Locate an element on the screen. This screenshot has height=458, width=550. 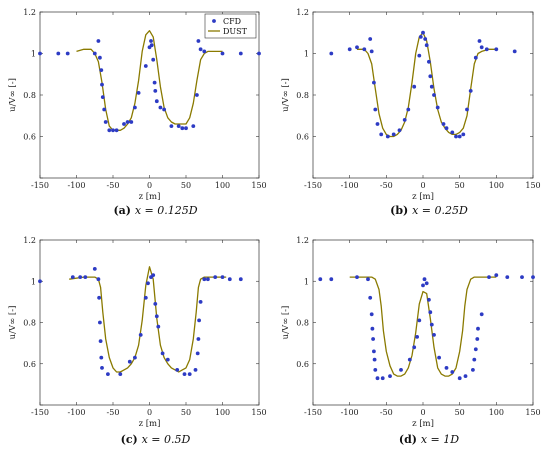
x-tick-label: 0 is located at coordinates (149, 185).